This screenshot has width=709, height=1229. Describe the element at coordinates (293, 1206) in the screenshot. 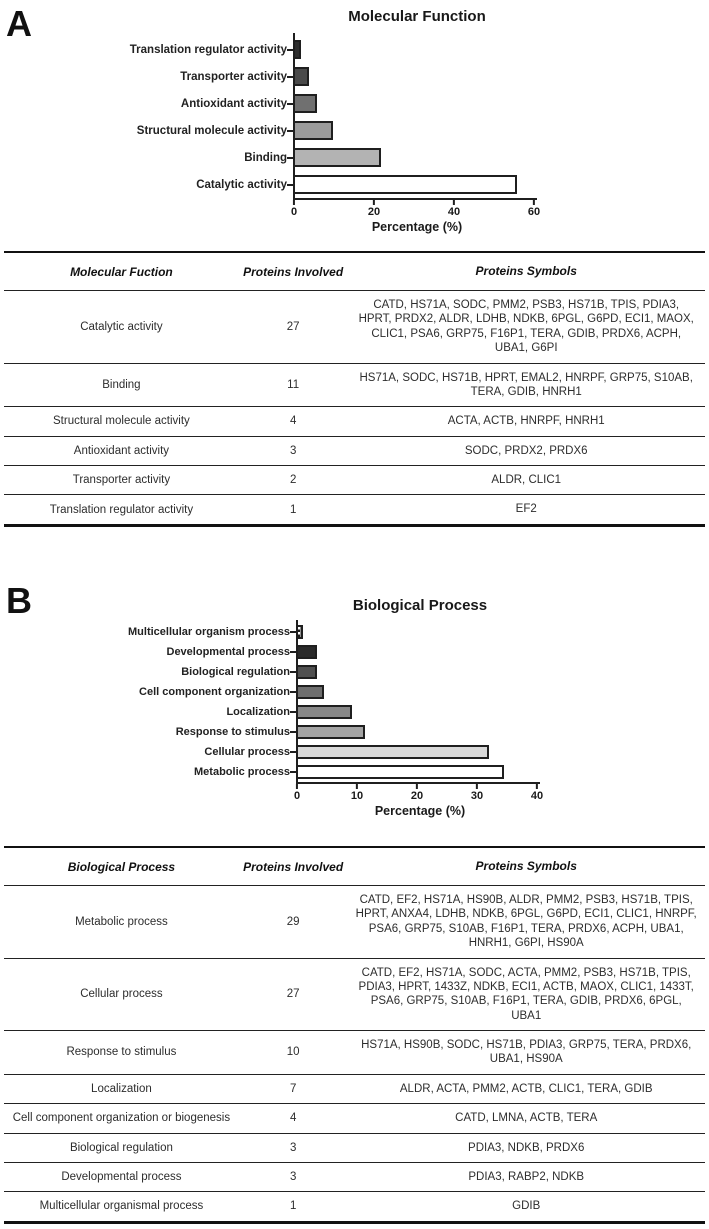

I see `cell-protein-count: 1` at that location.